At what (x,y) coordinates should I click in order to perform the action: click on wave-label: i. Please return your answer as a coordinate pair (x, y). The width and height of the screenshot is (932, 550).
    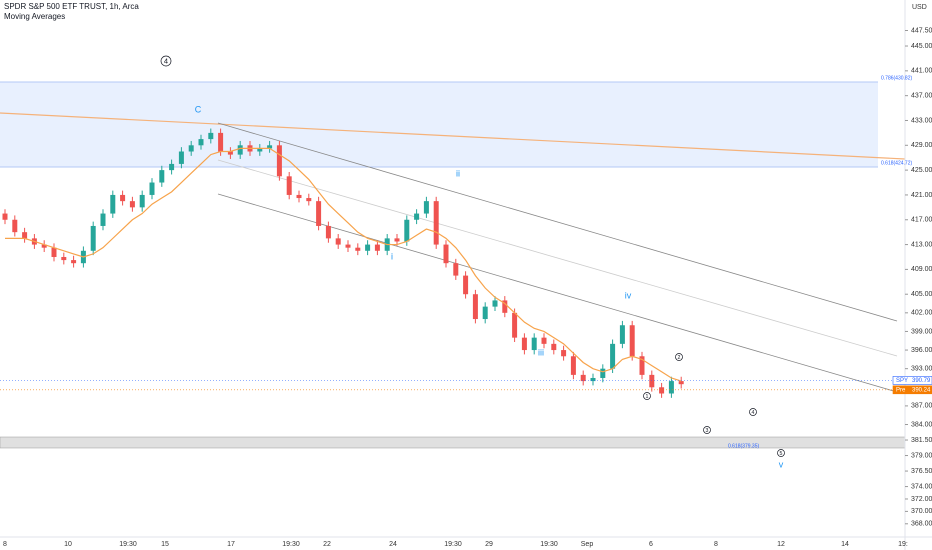
    Looking at the image, I should click on (392, 256).